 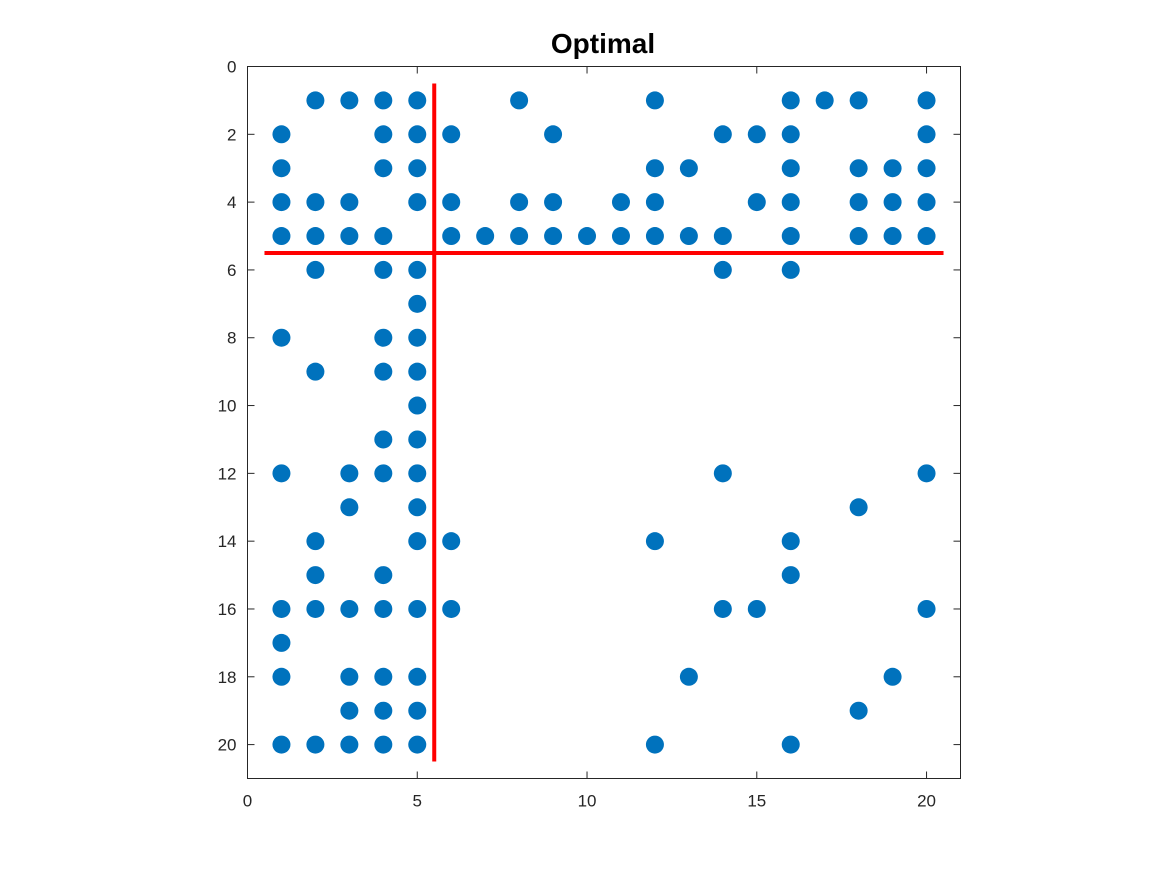 I want to click on y-tick-label: 16, so click(x=227, y=609).